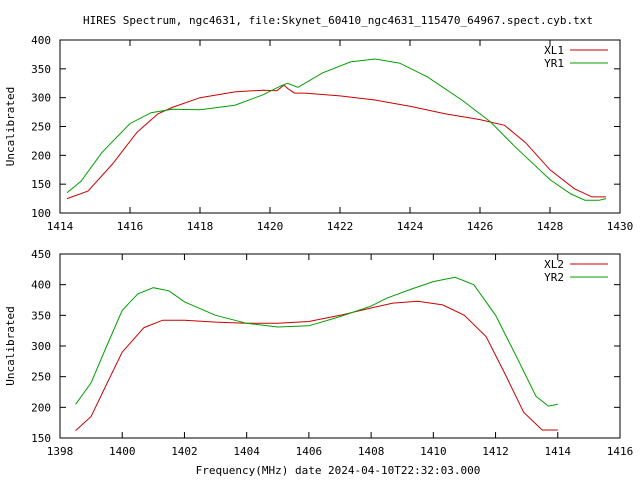 This screenshot has width=640, height=485. What do you see at coordinates (495, 451) in the screenshot?
I see `x-tick-label: 1412` at bounding box center [495, 451].